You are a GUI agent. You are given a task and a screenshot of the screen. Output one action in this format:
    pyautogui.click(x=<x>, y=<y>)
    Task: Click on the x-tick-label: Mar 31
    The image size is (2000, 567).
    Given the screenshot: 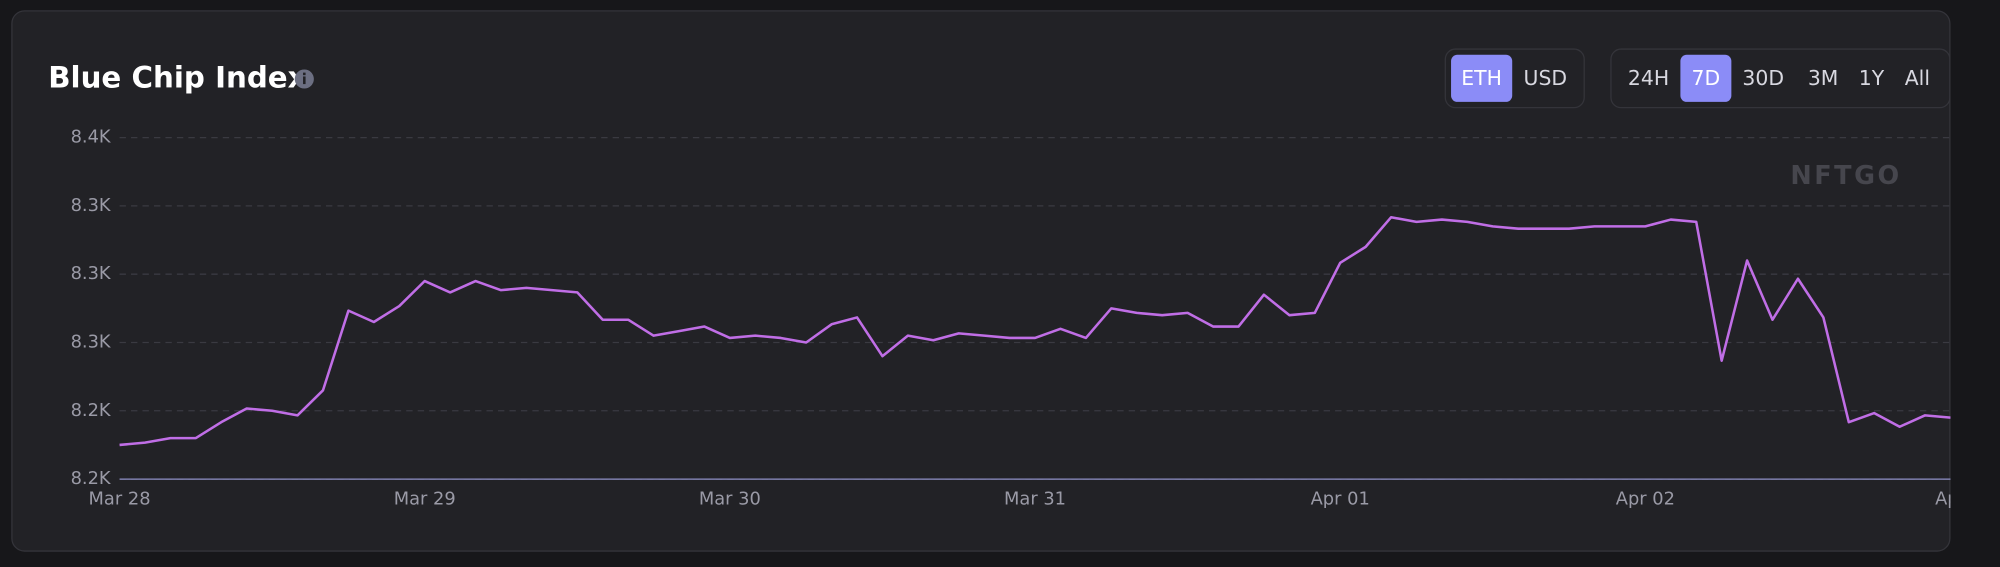 What is the action you would take?
    pyautogui.click(x=1035, y=498)
    